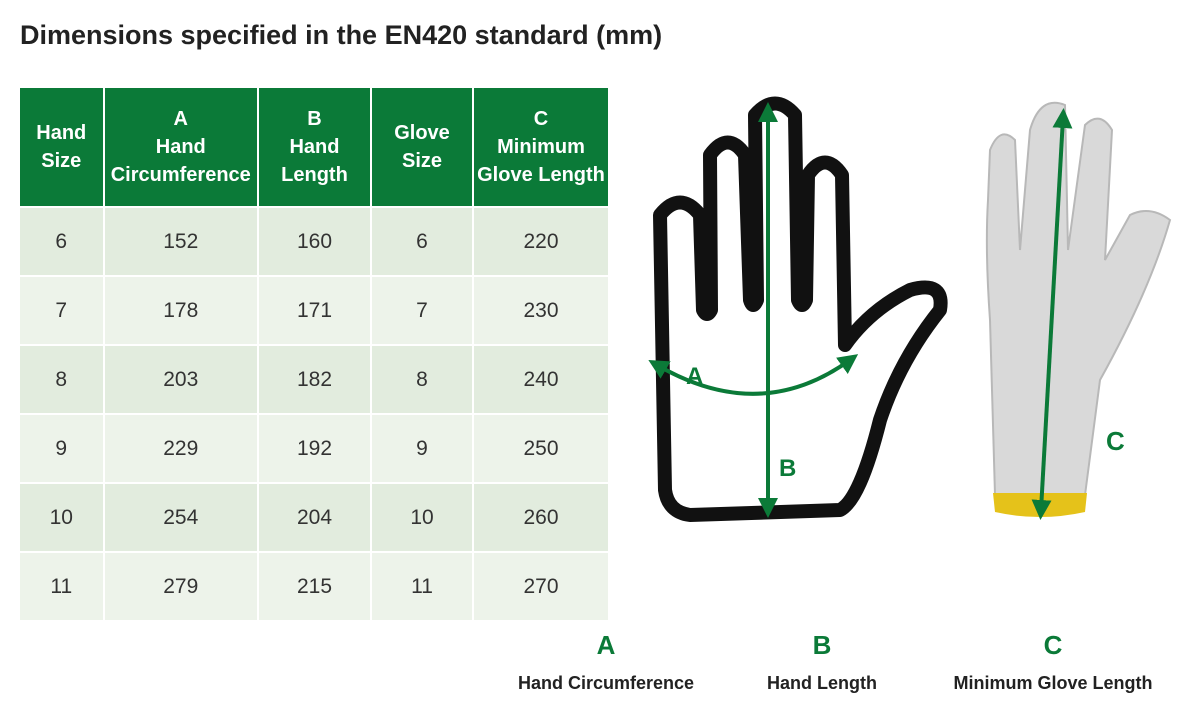 The width and height of the screenshot is (1200, 725). What do you see at coordinates (180, 175) in the screenshot?
I see `header-line: Circumference` at bounding box center [180, 175].